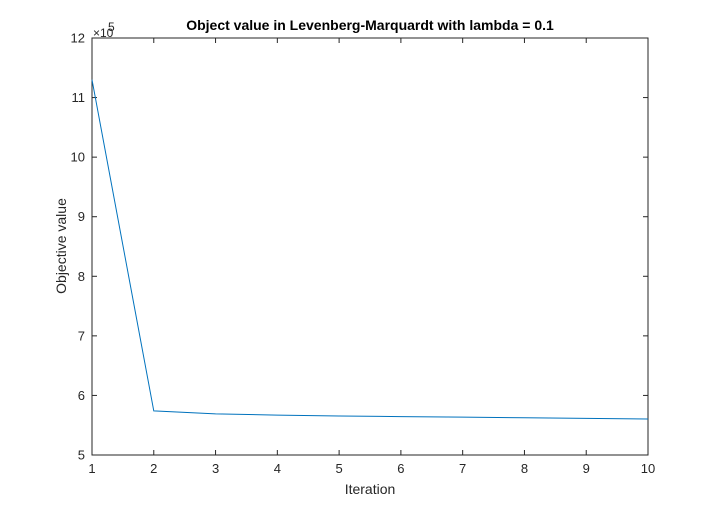 The image size is (716, 511). What do you see at coordinates (81, 216) in the screenshot?
I see `y-tick-label: 9` at bounding box center [81, 216].